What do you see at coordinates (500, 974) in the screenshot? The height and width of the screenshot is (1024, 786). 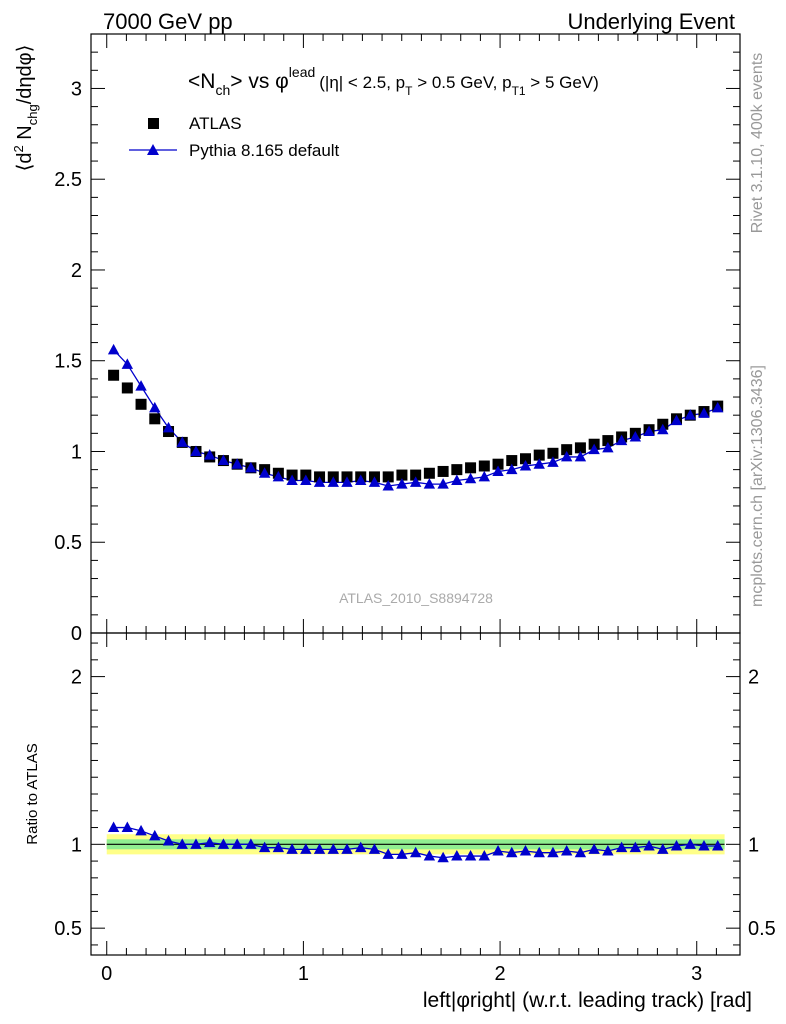 I see `ratio-xtick-label: 2` at bounding box center [500, 974].